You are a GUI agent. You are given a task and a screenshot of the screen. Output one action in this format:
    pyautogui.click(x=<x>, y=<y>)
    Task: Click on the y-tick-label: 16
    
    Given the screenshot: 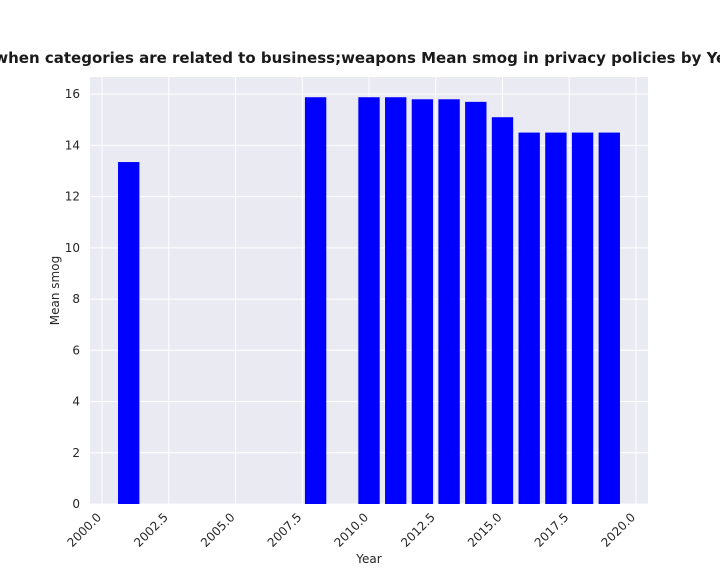 What is the action you would take?
    pyautogui.click(x=72, y=94)
    